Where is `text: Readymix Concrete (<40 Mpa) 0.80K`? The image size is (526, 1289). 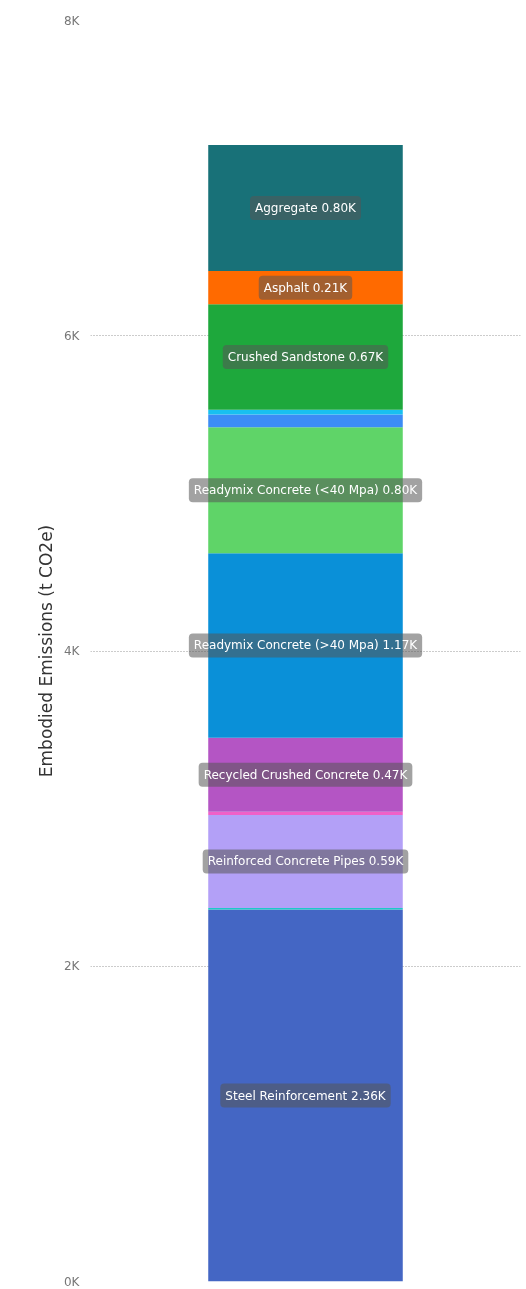 text: Readymix Concrete (<40 Mpa) 0.80K is located at coordinates (305, 490).